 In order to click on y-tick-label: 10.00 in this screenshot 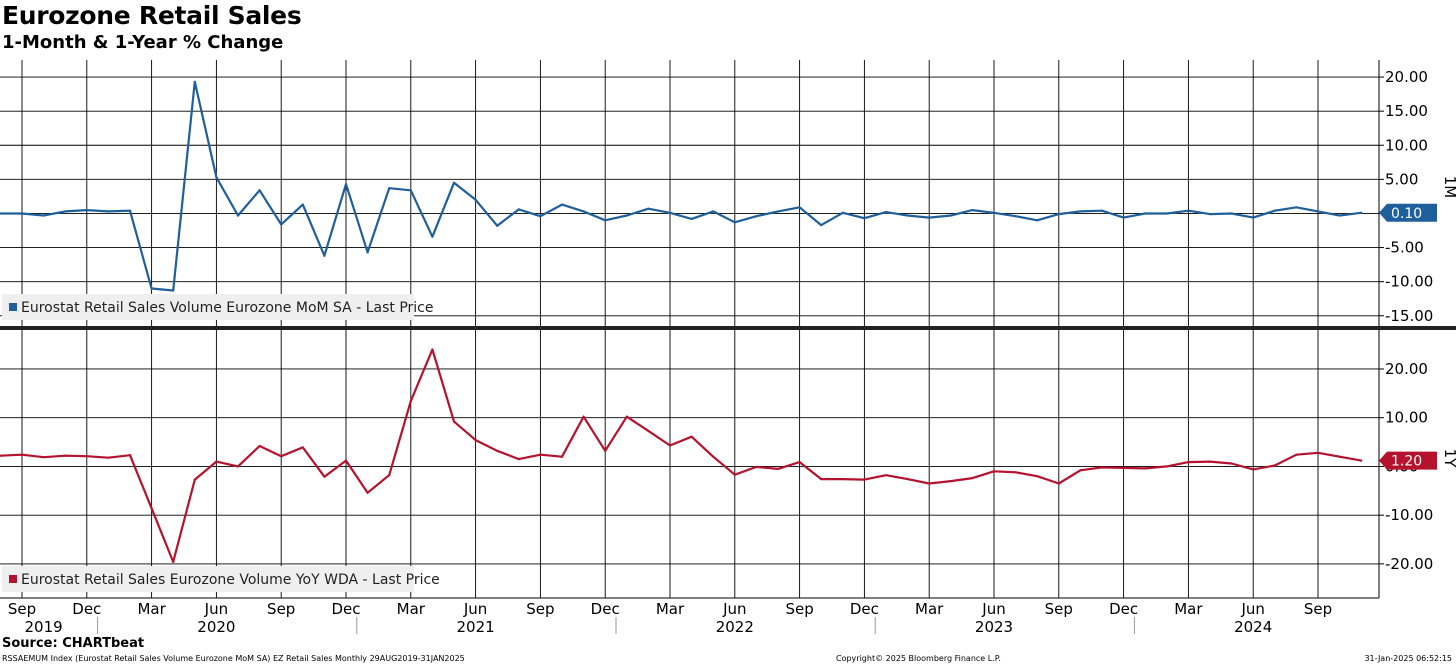, I will do `click(1406, 145)`.